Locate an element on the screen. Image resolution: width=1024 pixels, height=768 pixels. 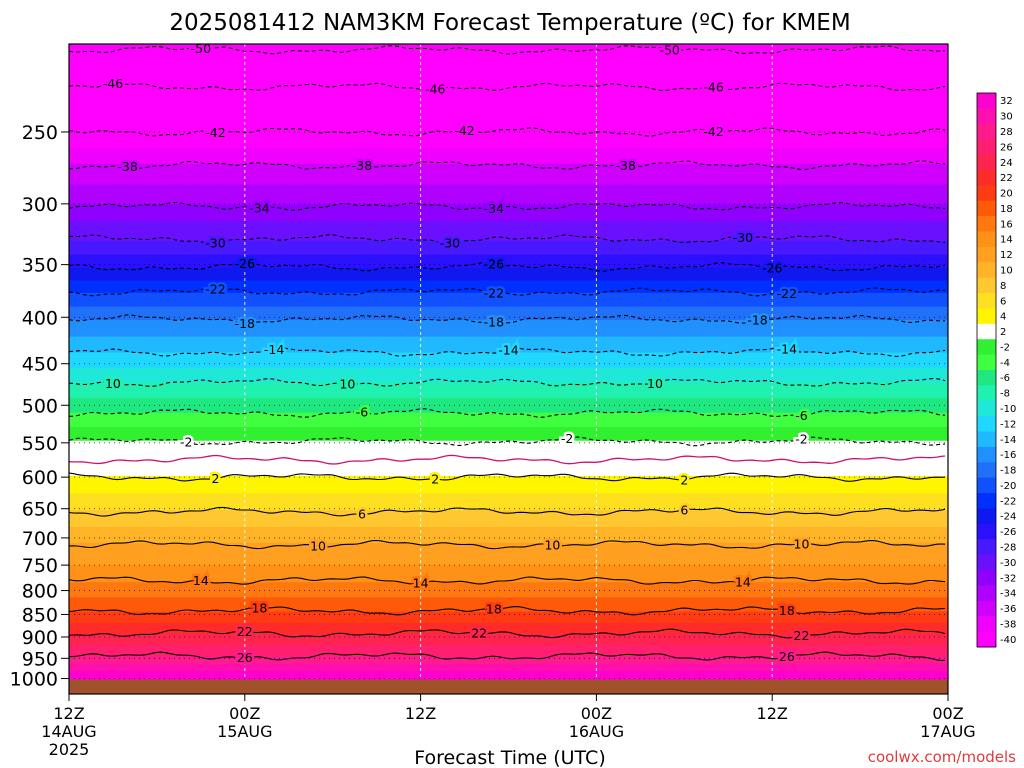
colorbar-label: 28 is located at coordinates (1006, 132).